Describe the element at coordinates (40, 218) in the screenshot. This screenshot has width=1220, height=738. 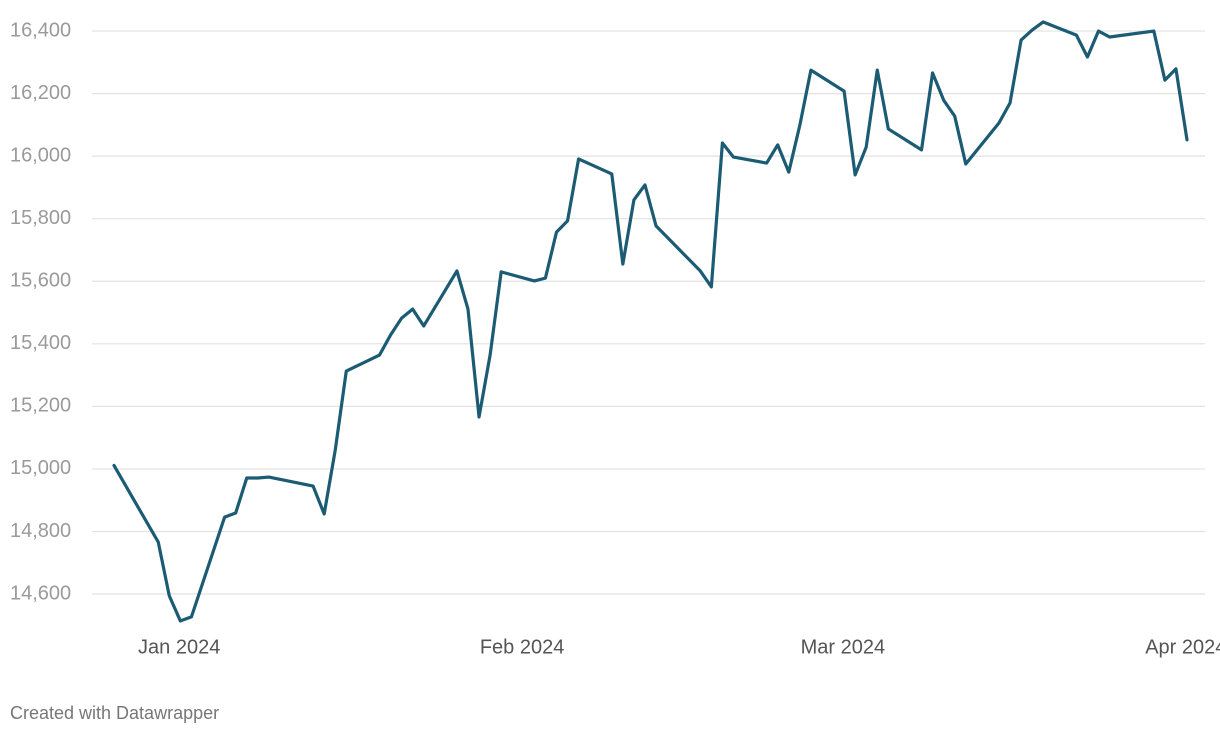
I see `y-tick-label: 15,800` at that location.